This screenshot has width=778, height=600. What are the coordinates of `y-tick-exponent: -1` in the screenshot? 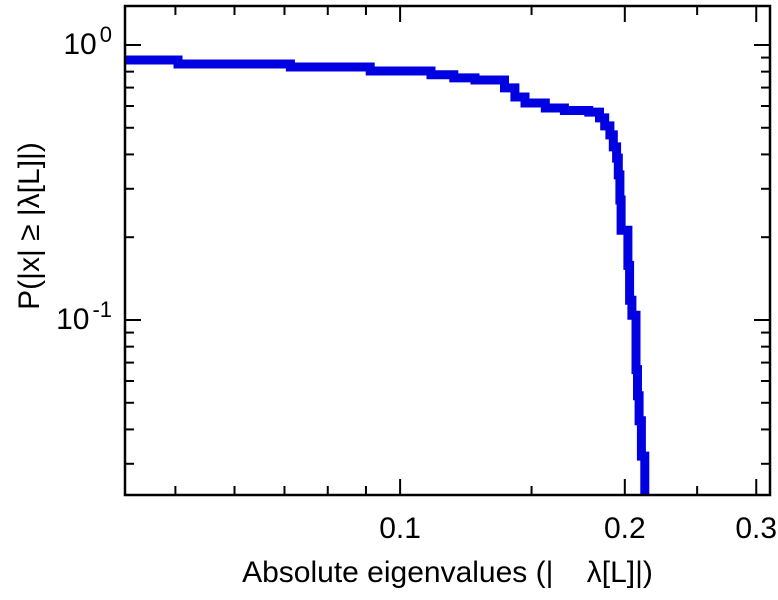 It's located at (102, 309).